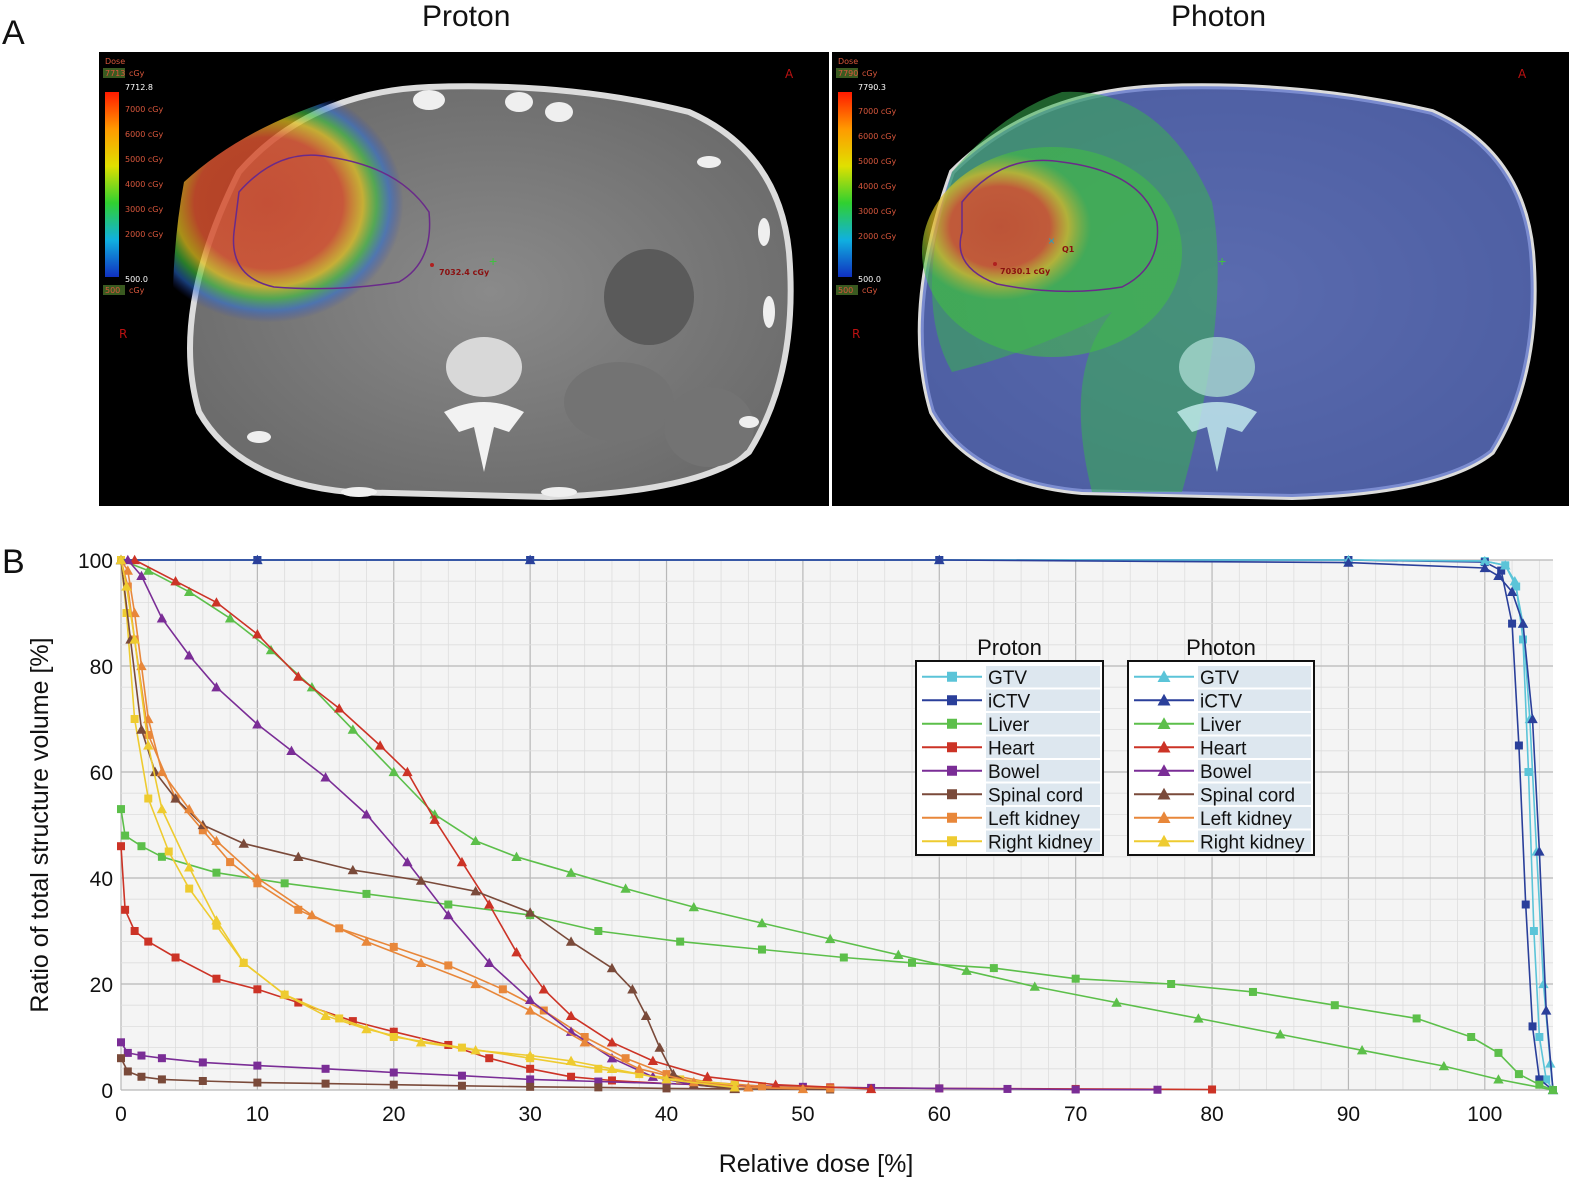  Describe the element at coordinates (877, 211) in the screenshot. I see `photon-colorbar-tick-3000: 3000 cGy` at that location.